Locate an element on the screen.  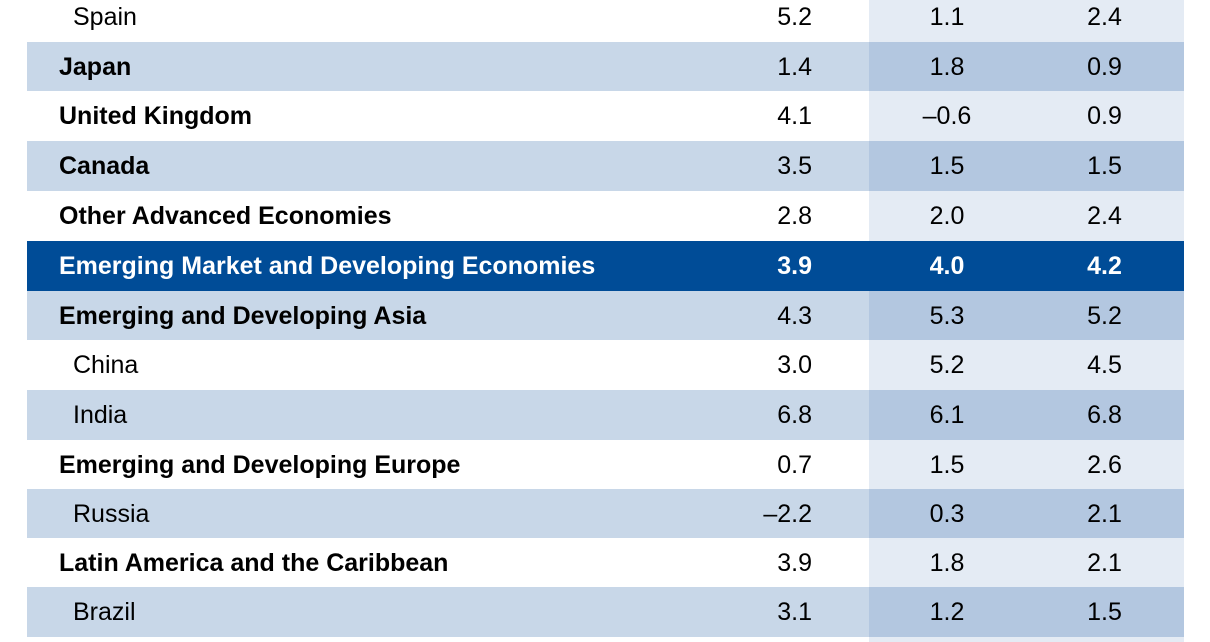
value-cell: 4.1 is located at coordinates (794, 115).